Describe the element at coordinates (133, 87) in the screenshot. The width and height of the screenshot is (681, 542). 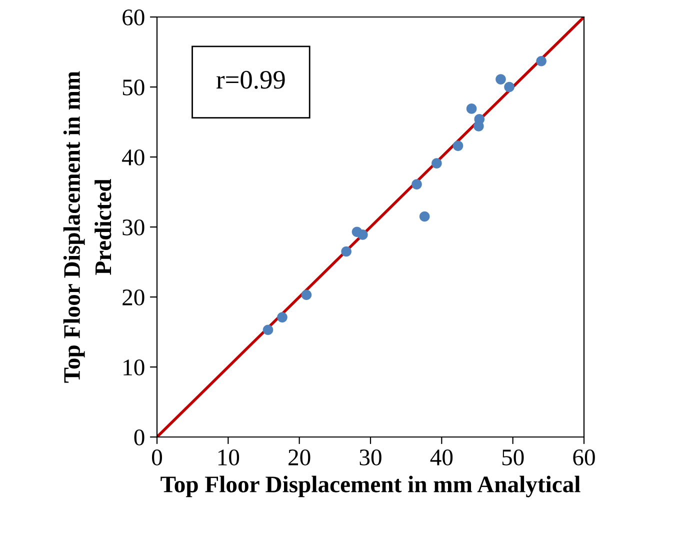
I see `y-tick-label: 50` at that location.